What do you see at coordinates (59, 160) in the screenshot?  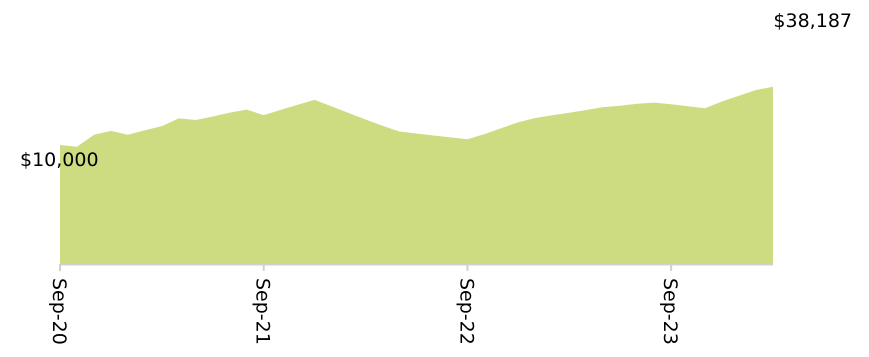 I see `start-value-label: $10,000` at bounding box center [59, 160].